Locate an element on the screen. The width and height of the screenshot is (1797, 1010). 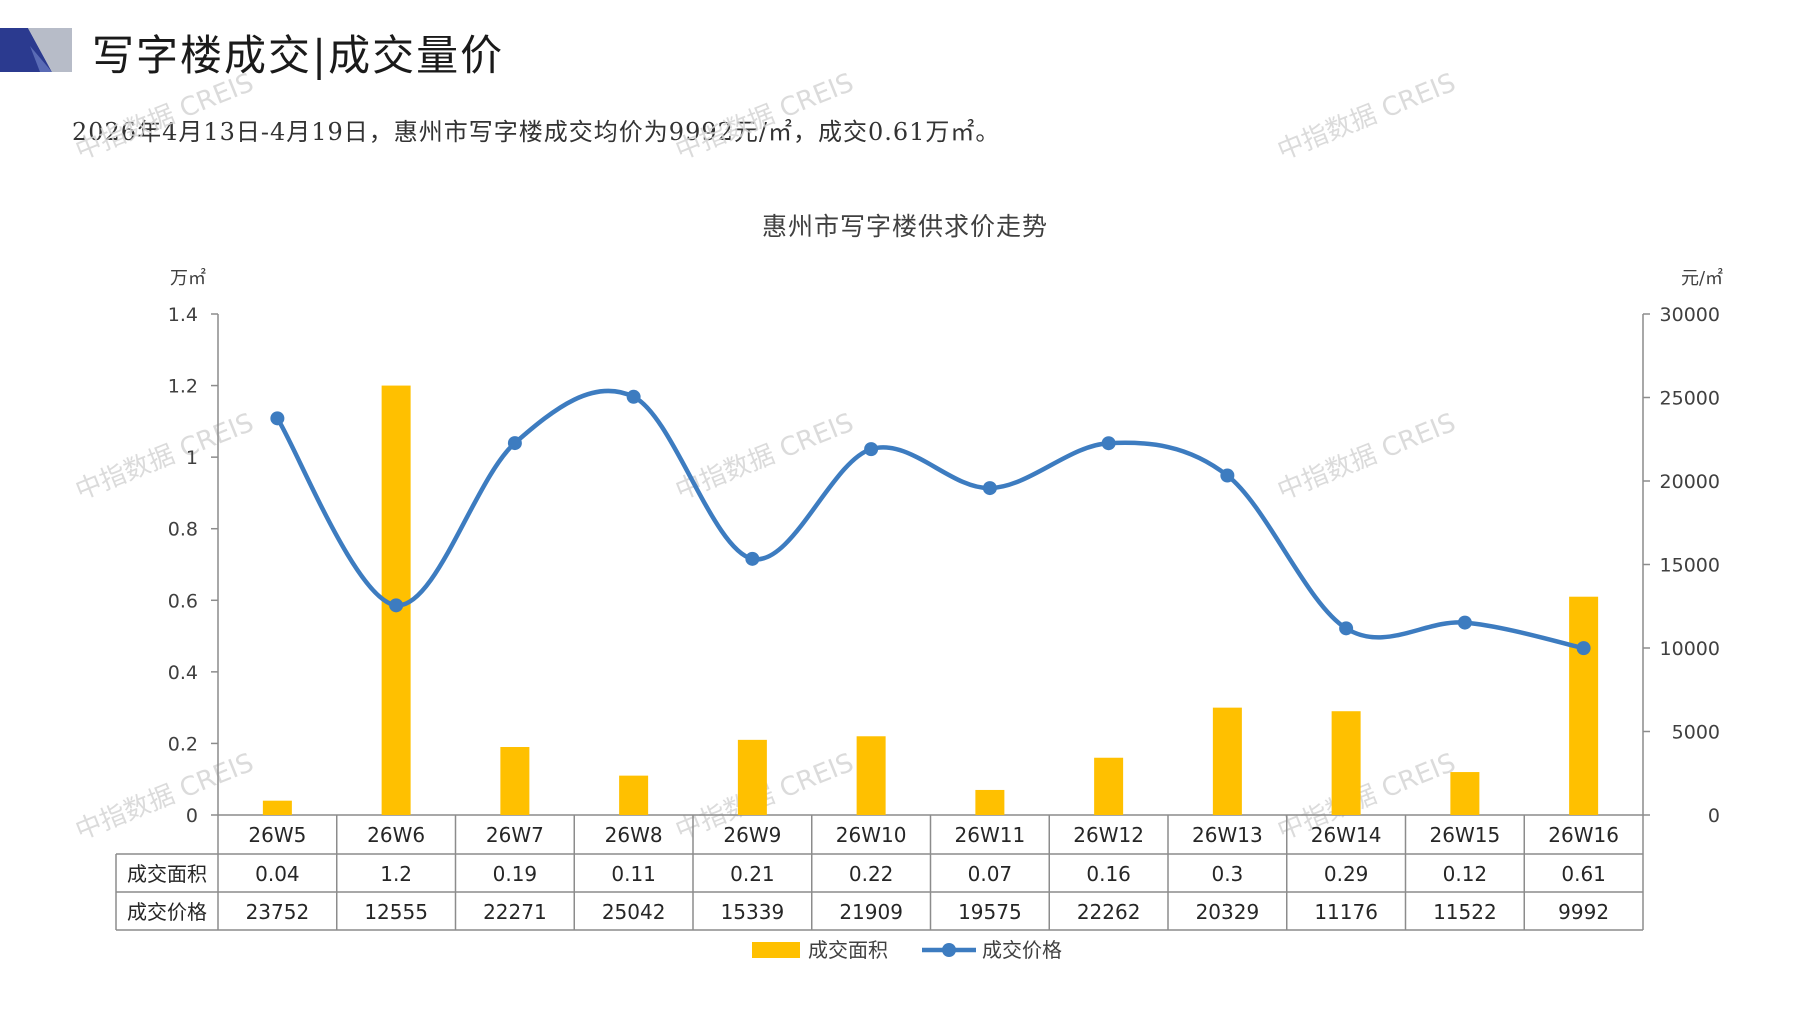
price-point-26W15 is located at coordinates (1464, 622).